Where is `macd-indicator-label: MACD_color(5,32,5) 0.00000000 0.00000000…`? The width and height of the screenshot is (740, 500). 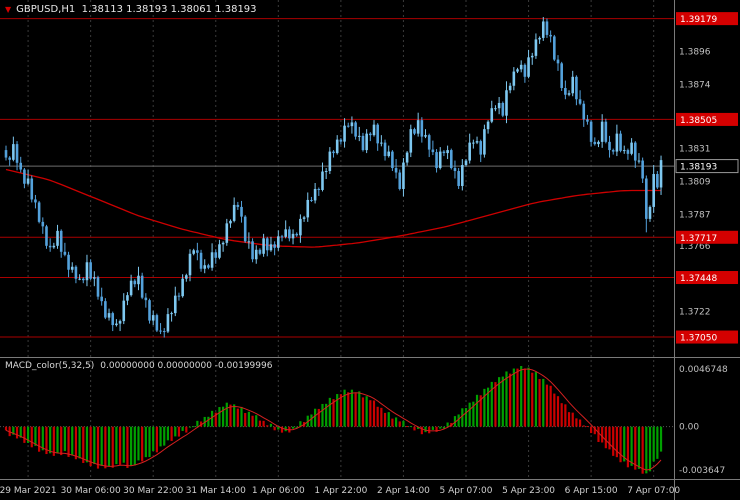
macd-indicator-label: MACD_color(5,32,5) 0.00000000 0.00000000… is located at coordinates (138, 366).